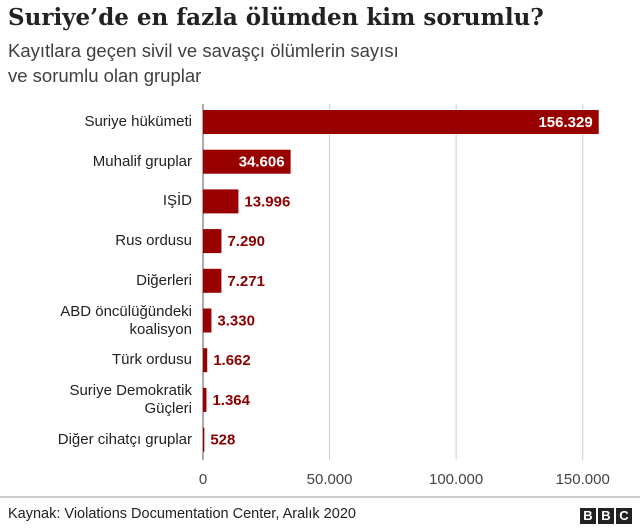 This screenshot has width=640, height=529. Describe the element at coordinates (232, 360) in the screenshot. I see `value-label: 1.662` at that location.